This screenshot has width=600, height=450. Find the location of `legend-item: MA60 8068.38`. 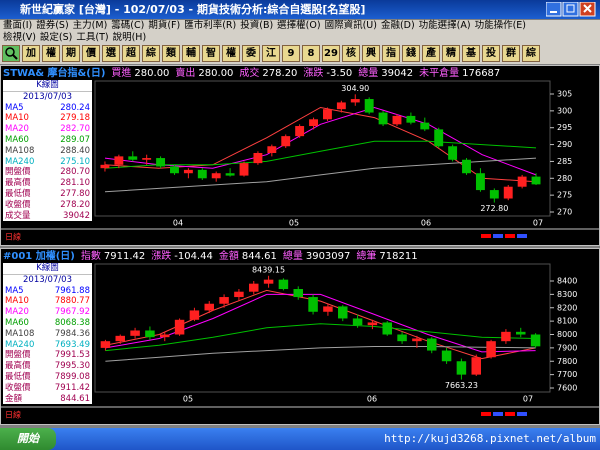

legend-item: MA60 8068.38 is located at coordinates (47, 323).